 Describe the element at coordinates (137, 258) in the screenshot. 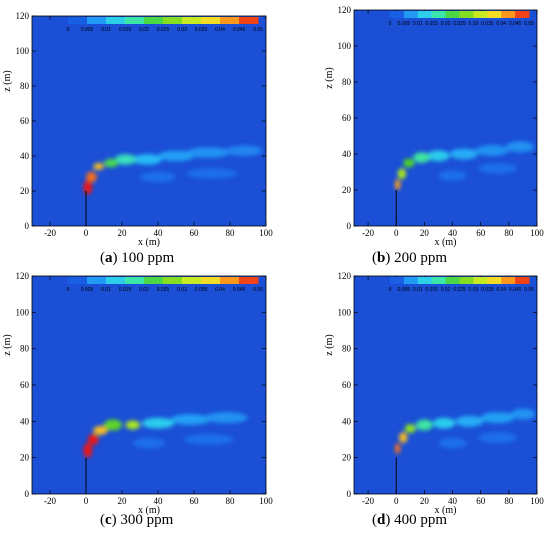

I see `caption-a: (a) 100 ppm` at that location.